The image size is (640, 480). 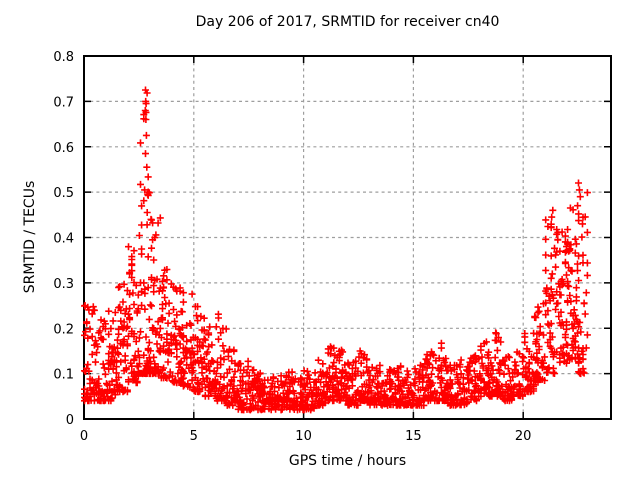 I want to click on y-tick-label: 0, so click(x=70, y=420).